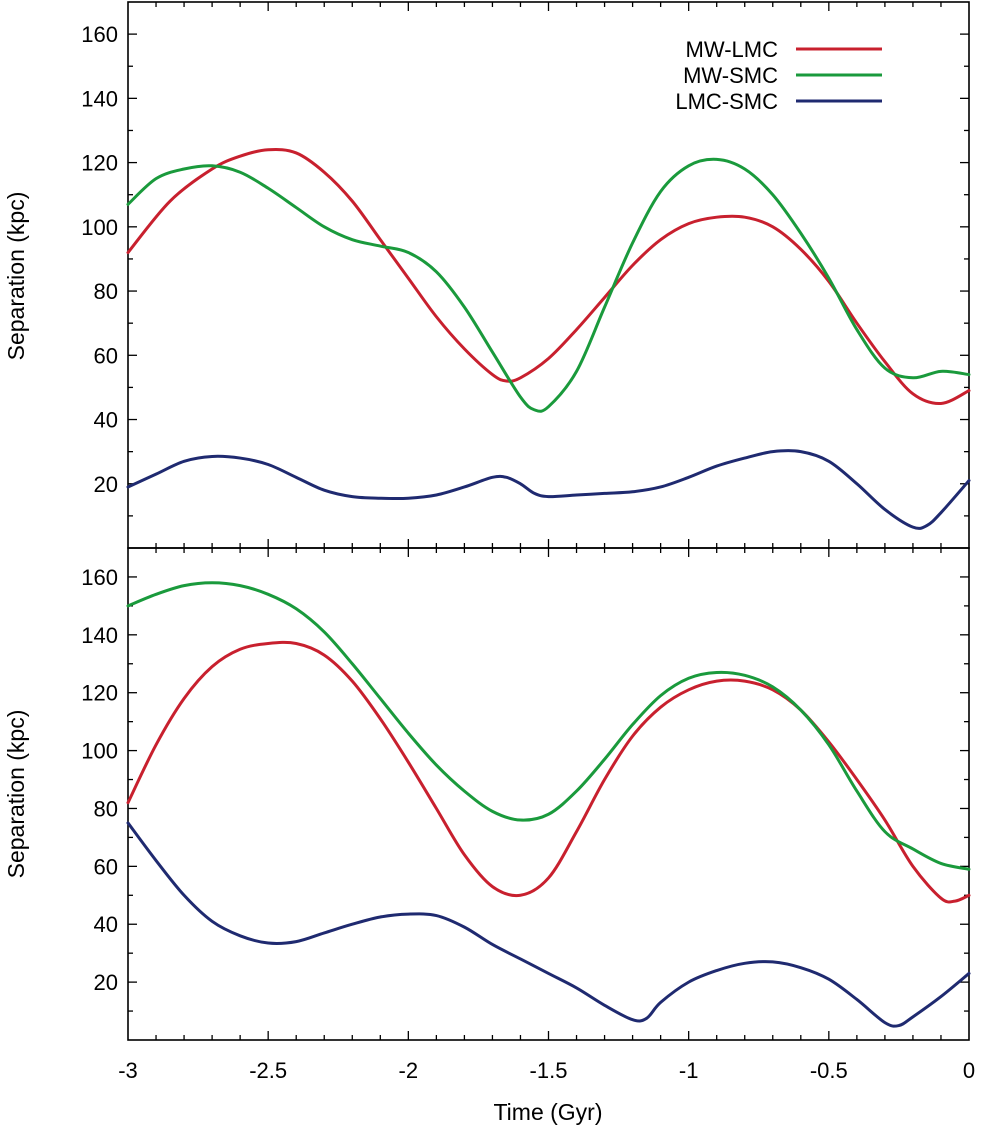 The width and height of the screenshot is (982, 1134). I want to click on x-tick-label: -3, so click(128, 1070).